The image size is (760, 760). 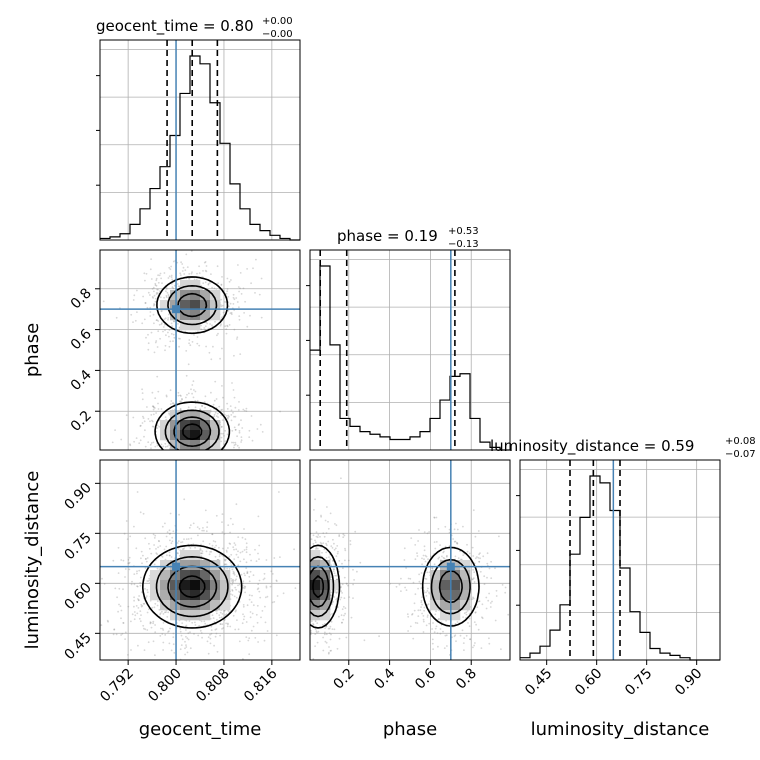 I want to click on panel-geocent-time-histogram, so click(x=200, y=140).